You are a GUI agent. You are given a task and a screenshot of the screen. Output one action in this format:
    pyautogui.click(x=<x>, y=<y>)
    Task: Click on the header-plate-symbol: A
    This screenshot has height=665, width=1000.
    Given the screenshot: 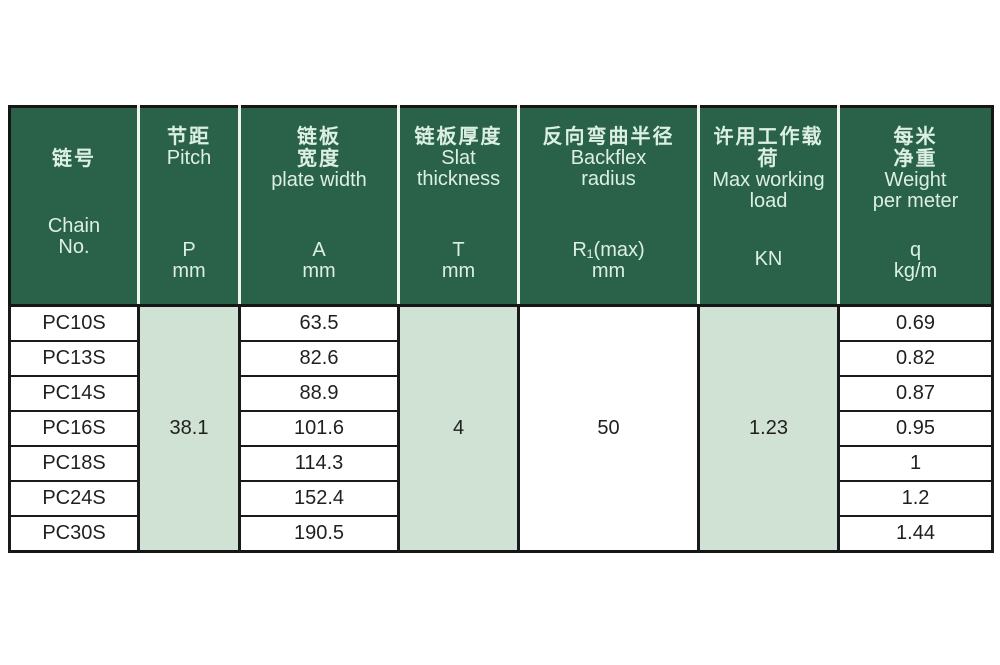 What is the action you would take?
    pyautogui.click(x=319, y=250)
    